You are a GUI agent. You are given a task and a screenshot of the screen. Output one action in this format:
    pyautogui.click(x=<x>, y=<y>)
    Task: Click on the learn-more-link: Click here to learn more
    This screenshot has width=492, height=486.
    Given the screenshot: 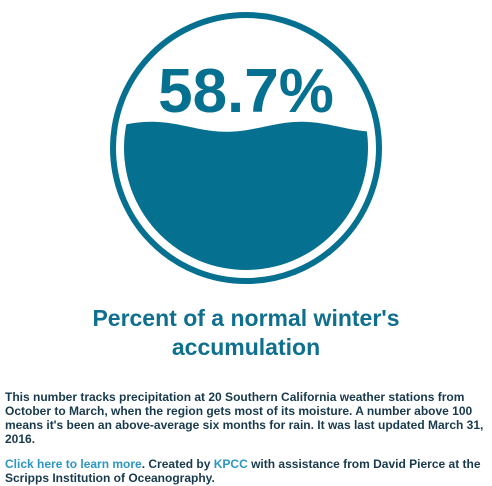 What is the action you would take?
    pyautogui.click(x=73, y=464)
    